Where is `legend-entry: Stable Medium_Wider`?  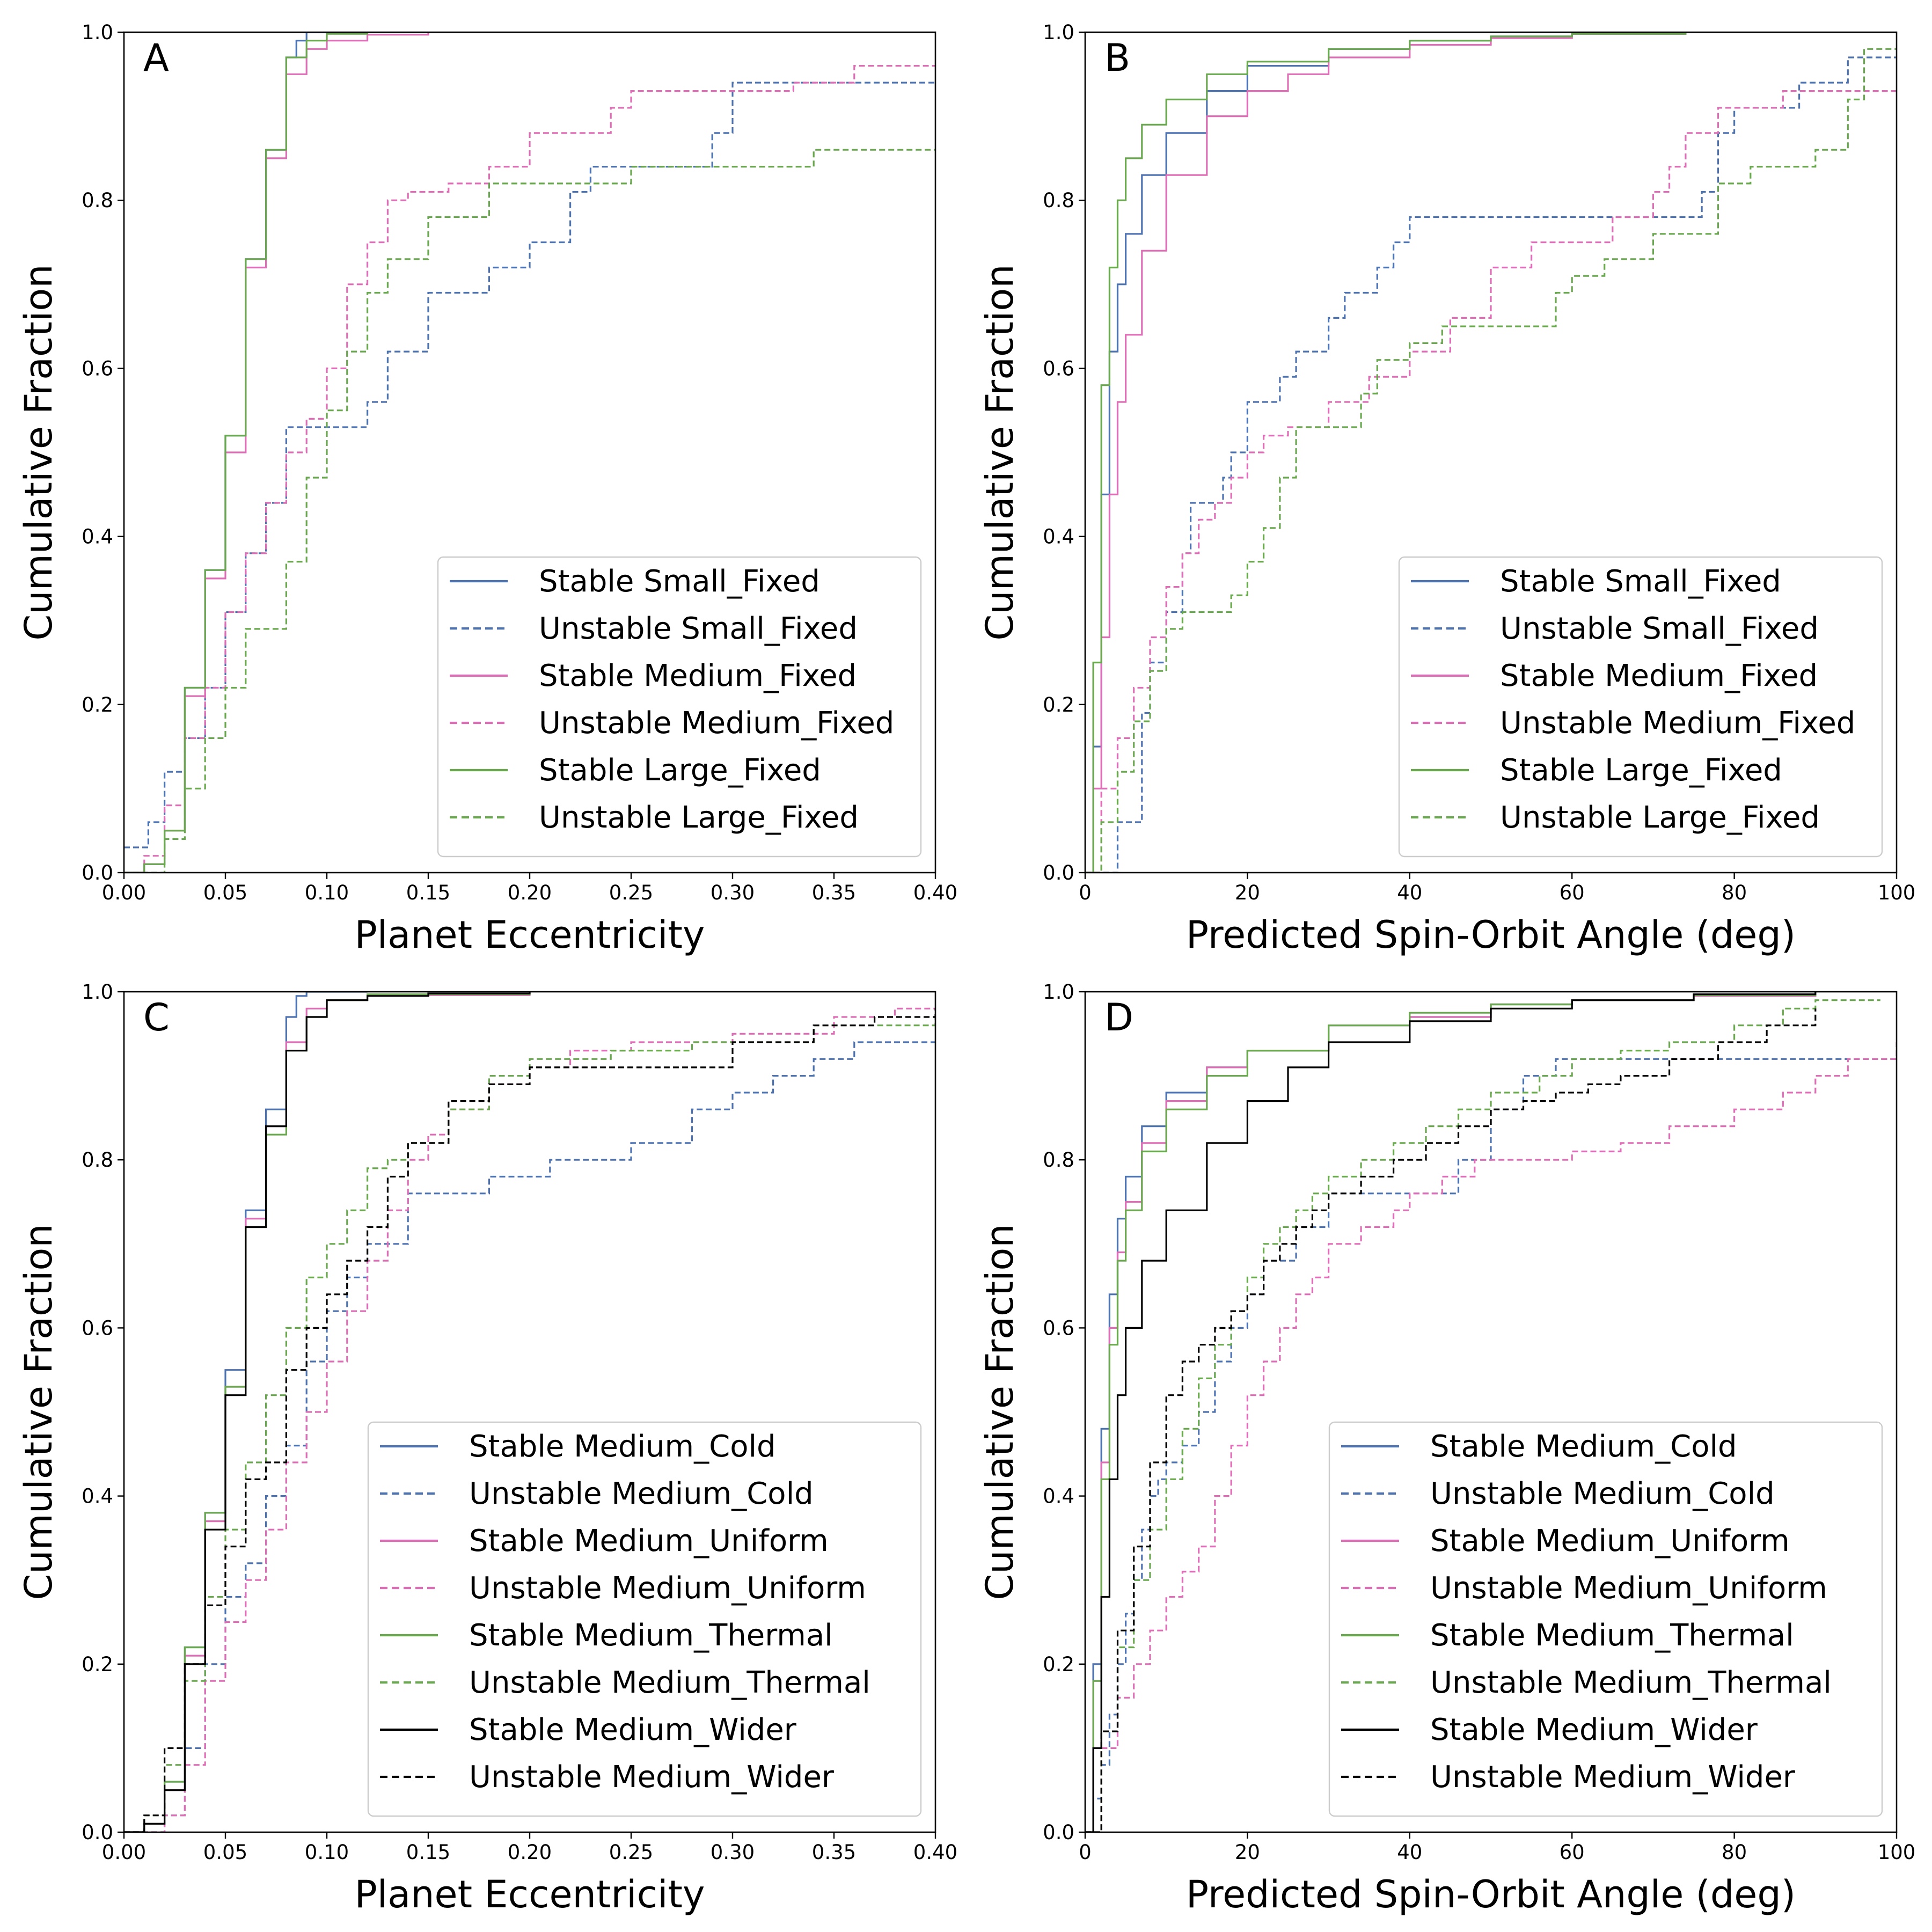 legend-entry: Stable Medium_Wider is located at coordinates (1594, 1730).